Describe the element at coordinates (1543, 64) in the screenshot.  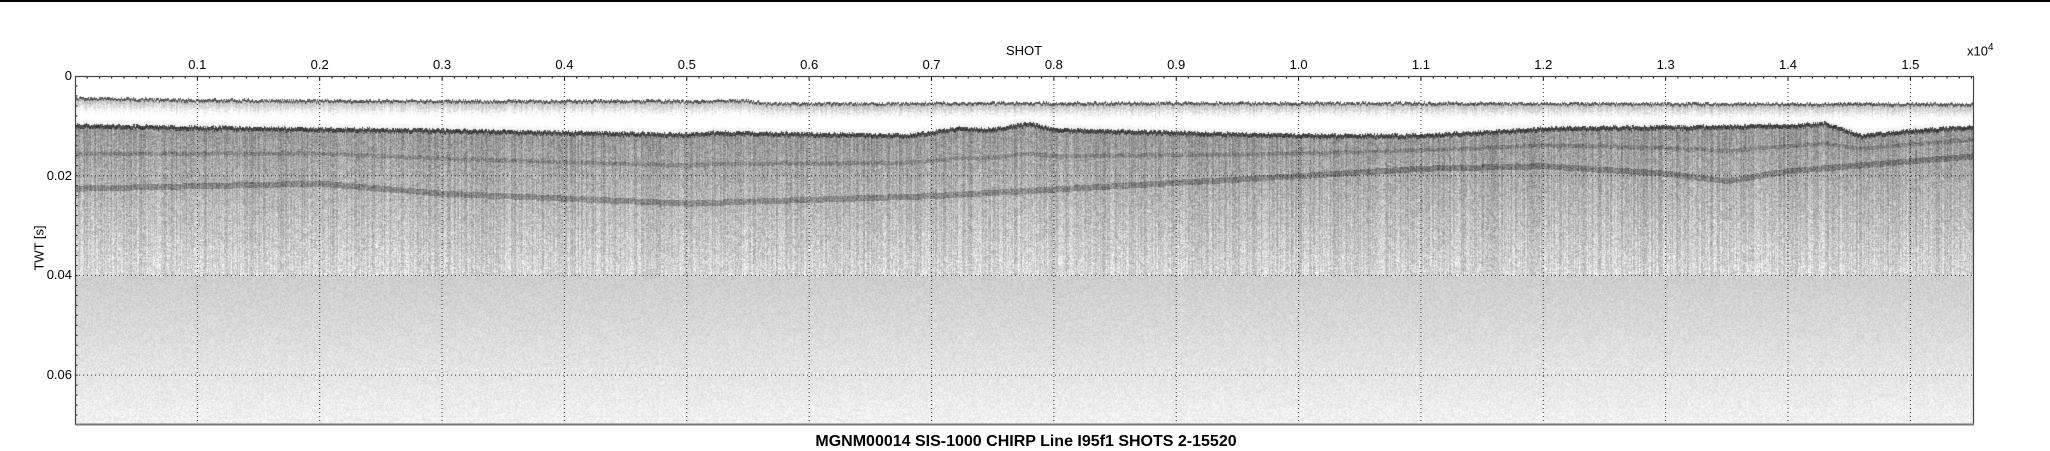
I see `x-tick-label: 1.2` at that location.